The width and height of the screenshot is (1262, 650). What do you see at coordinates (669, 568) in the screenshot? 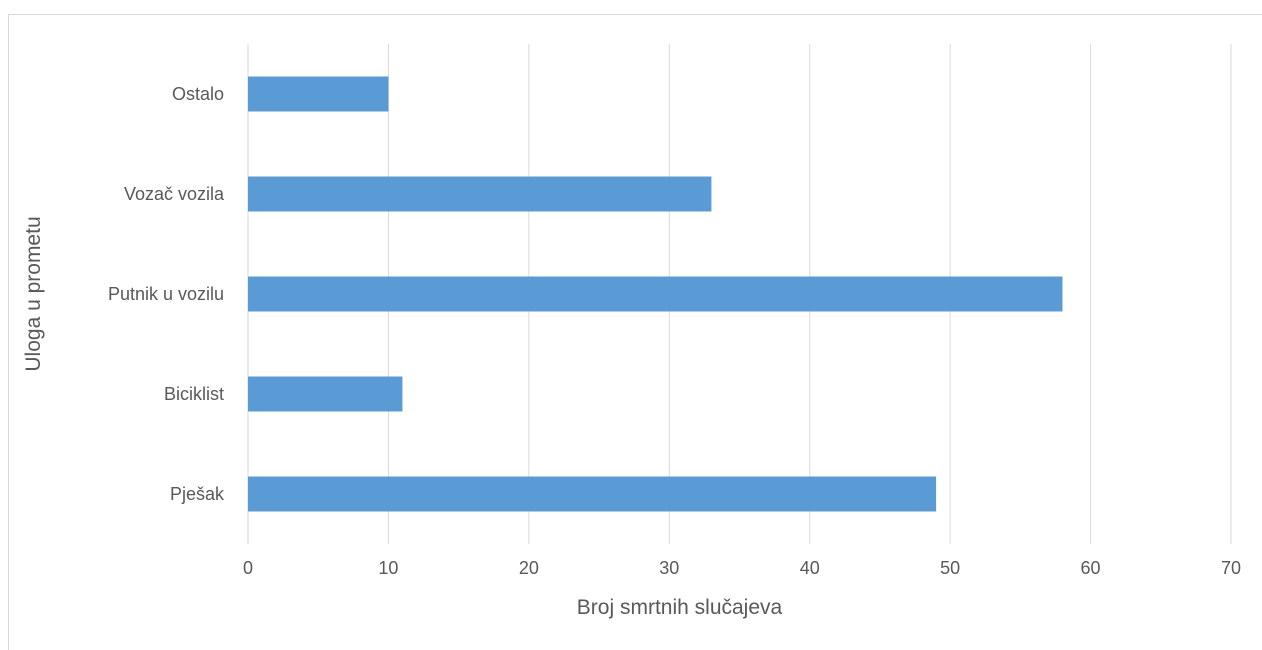
I see `x-tick-label: 30` at bounding box center [669, 568].